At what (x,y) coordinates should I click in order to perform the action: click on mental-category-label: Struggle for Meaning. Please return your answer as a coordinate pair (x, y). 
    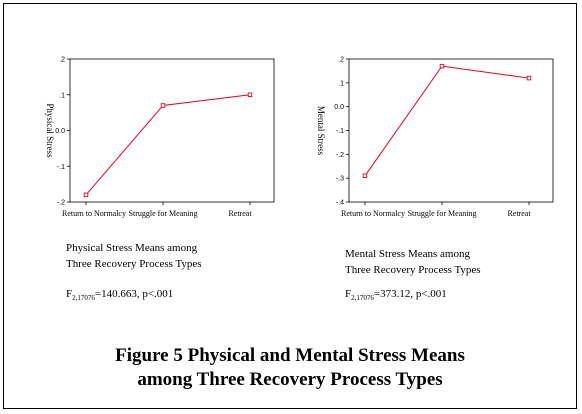
    Looking at the image, I should click on (442, 213).